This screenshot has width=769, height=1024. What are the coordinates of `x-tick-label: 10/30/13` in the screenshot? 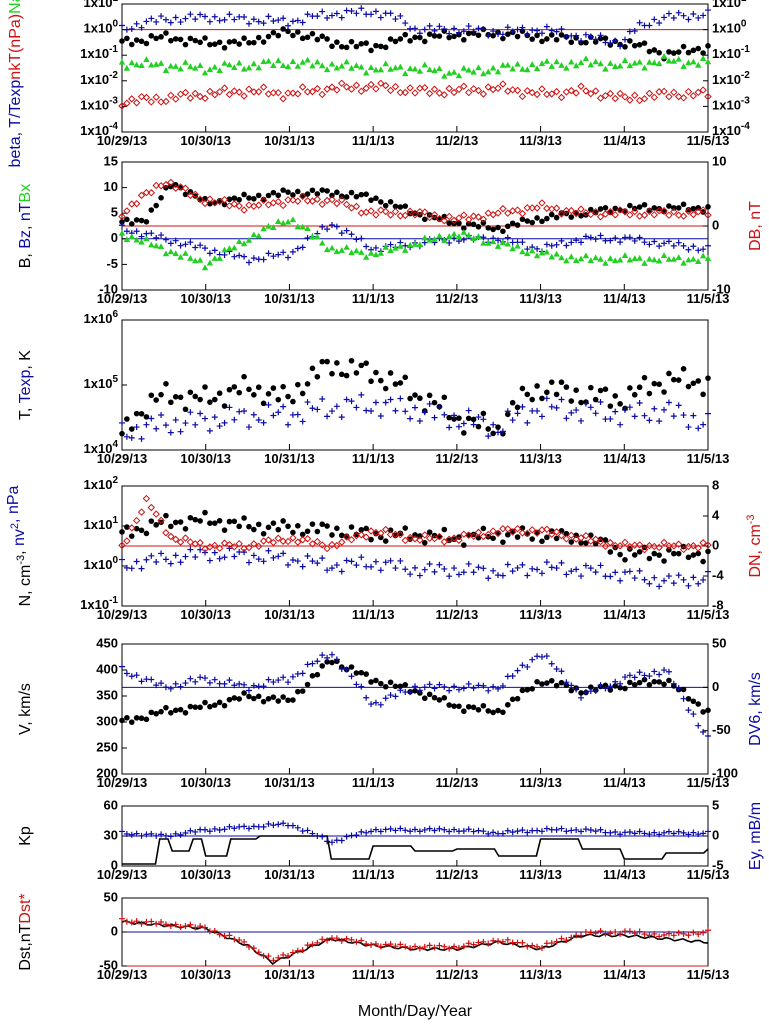 It's located at (205, 614).